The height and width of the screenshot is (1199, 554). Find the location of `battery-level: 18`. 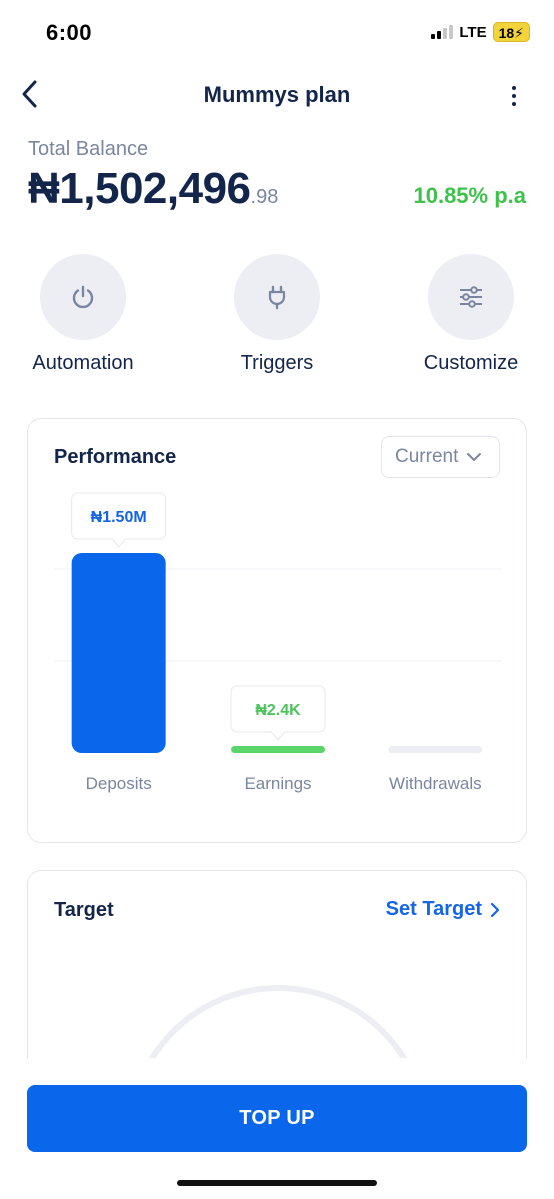

battery-level: 18 is located at coordinates (506, 33).